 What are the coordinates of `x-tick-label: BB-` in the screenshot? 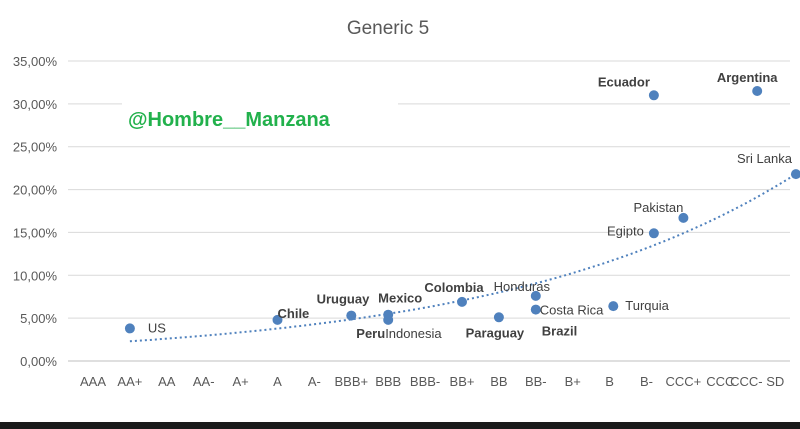 It's located at (536, 381).